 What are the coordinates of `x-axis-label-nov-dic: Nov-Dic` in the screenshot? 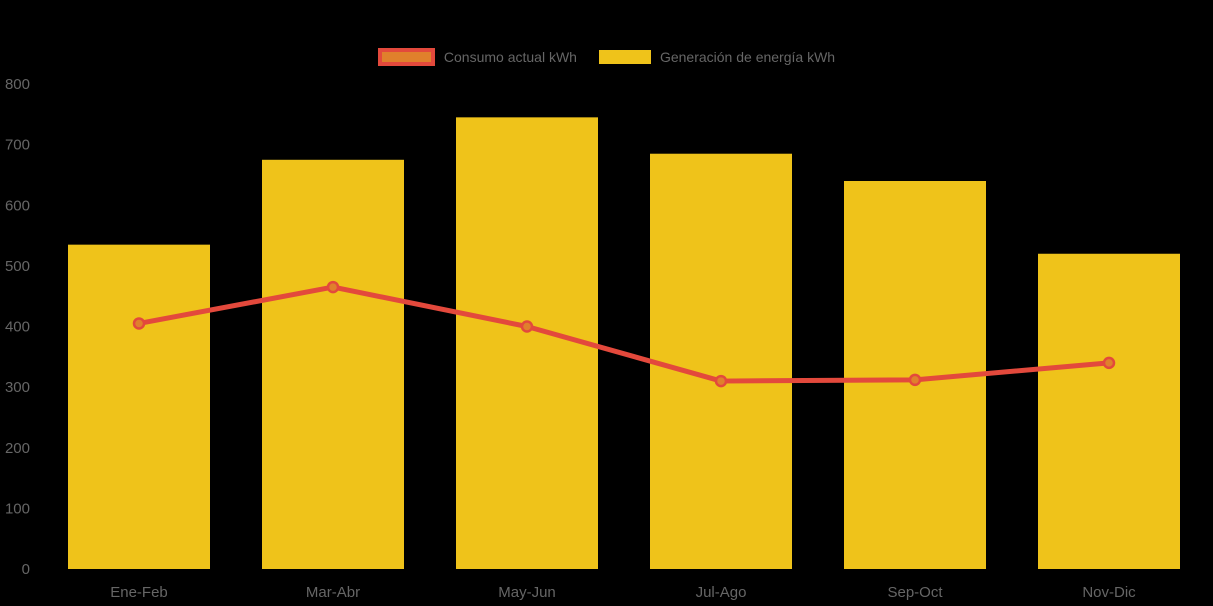 It's located at (1109, 592).